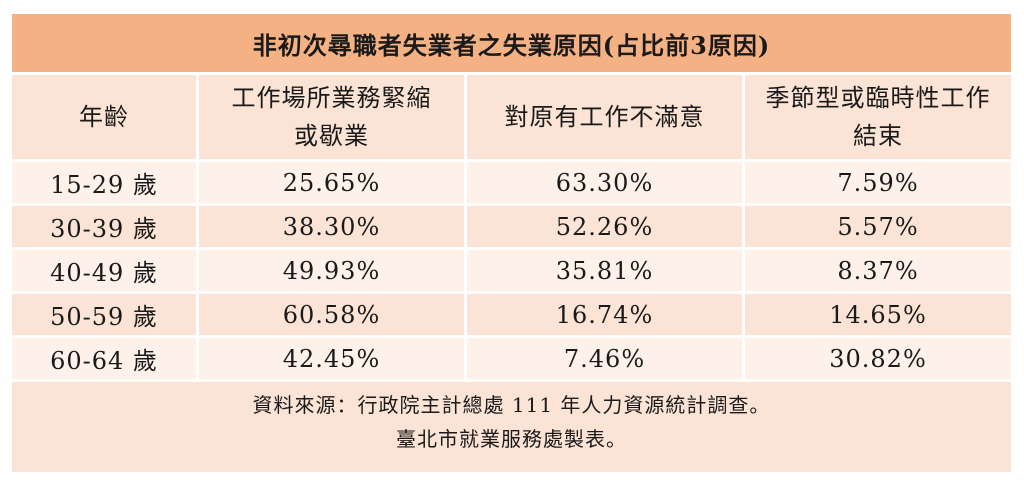 The image size is (1024, 483). What do you see at coordinates (606, 272) in the screenshot?
I see `cell-40-49-dissatisfaction: 35.81%` at bounding box center [606, 272].